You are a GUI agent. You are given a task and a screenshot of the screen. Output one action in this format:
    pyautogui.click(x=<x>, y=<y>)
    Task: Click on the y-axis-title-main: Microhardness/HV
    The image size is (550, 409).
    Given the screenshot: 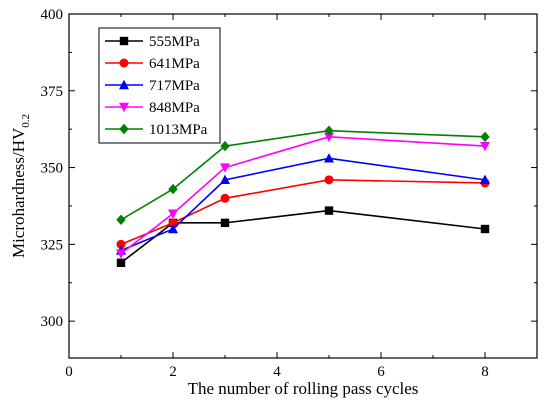 What is the action you would take?
    pyautogui.click(x=18, y=192)
    